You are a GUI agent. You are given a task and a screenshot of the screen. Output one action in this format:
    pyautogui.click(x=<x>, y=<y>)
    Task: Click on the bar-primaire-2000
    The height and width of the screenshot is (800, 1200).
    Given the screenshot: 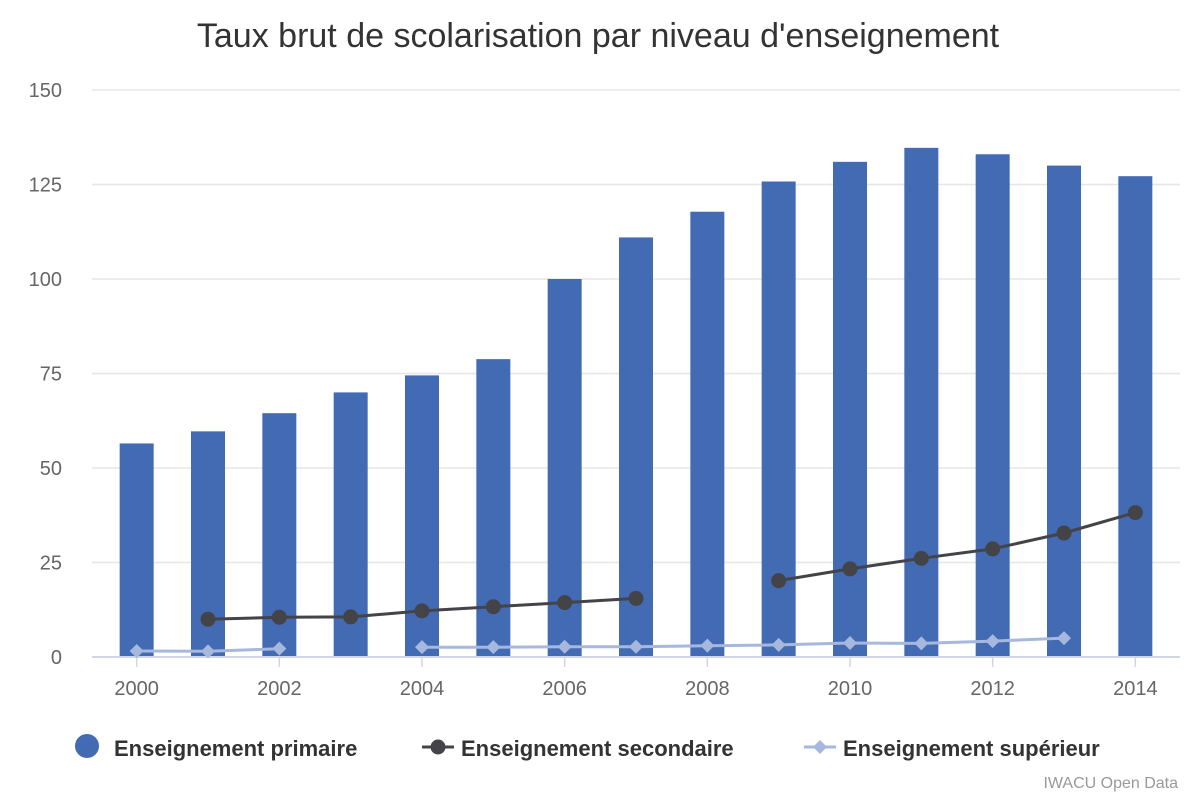 What is the action you would take?
    pyautogui.click(x=136, y=550)
    